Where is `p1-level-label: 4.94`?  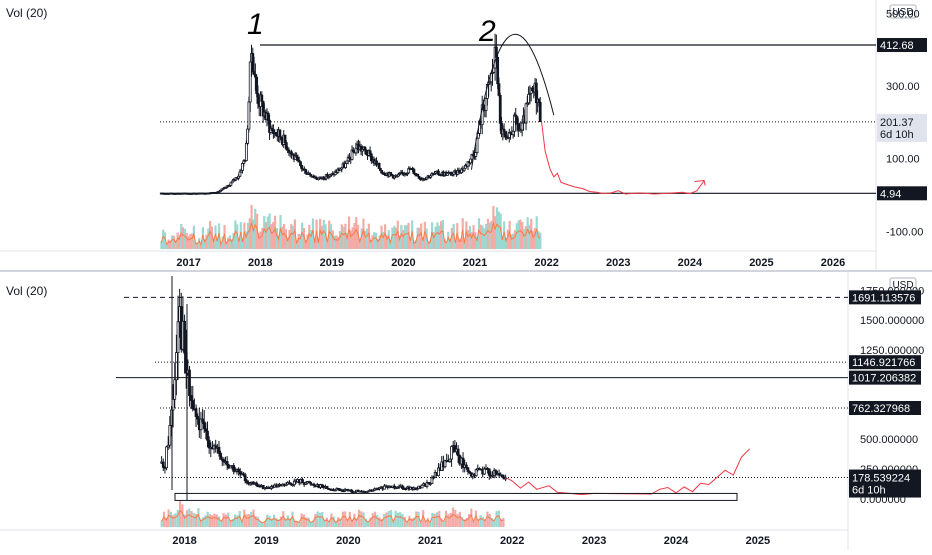 p1-level-label: 4.94 is located at coordinates (890, 194).